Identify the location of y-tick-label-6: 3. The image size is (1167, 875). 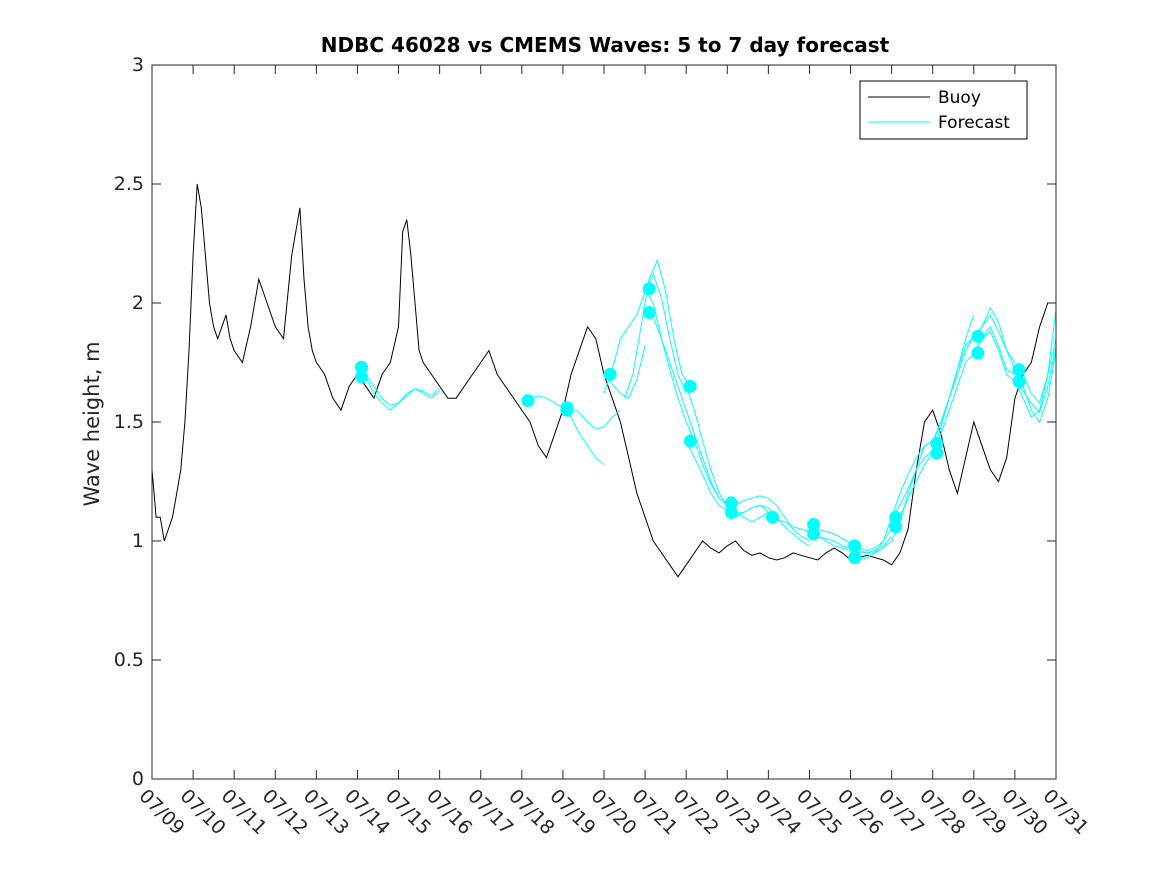
(138, 65).